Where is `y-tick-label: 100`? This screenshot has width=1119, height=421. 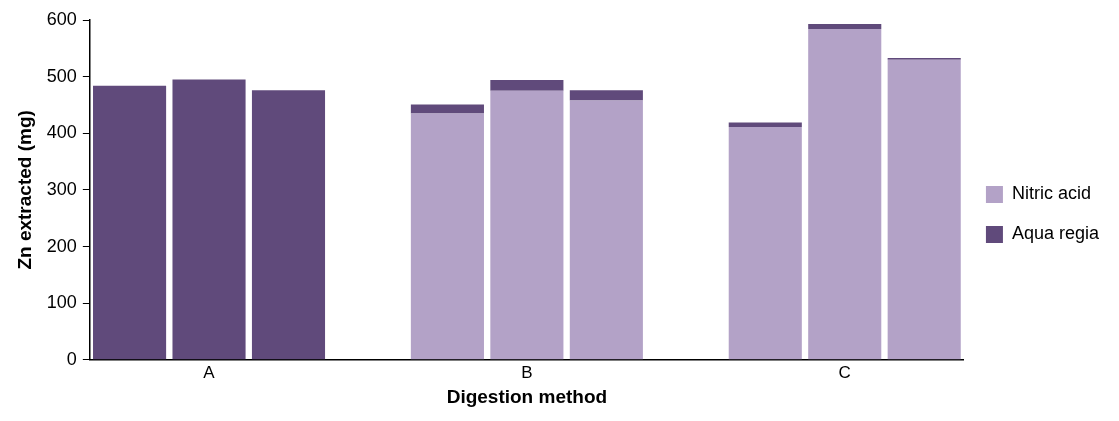 y-tick-label: 100 is located at coordinates (61, 302).